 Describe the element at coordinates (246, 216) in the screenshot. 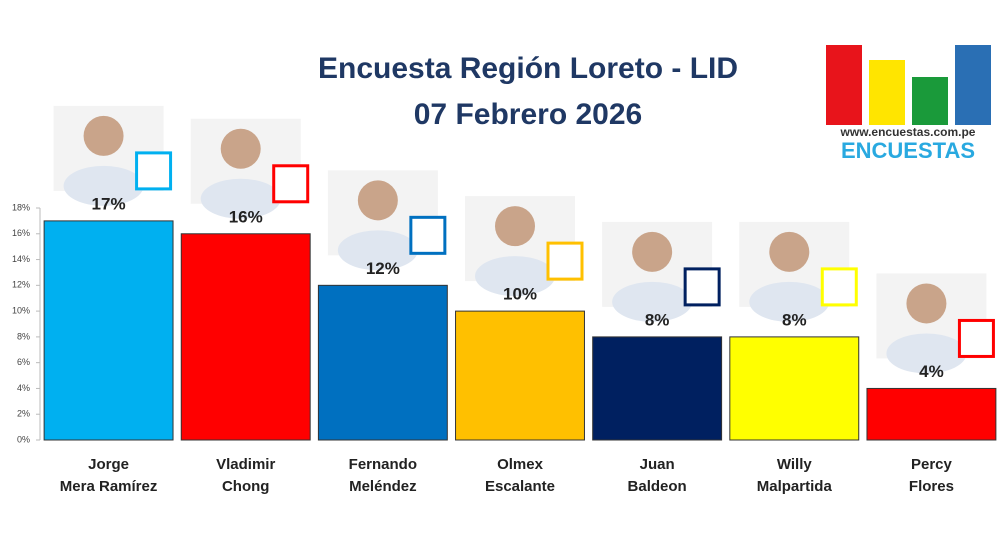

I see `value-label: 16%` at that location.